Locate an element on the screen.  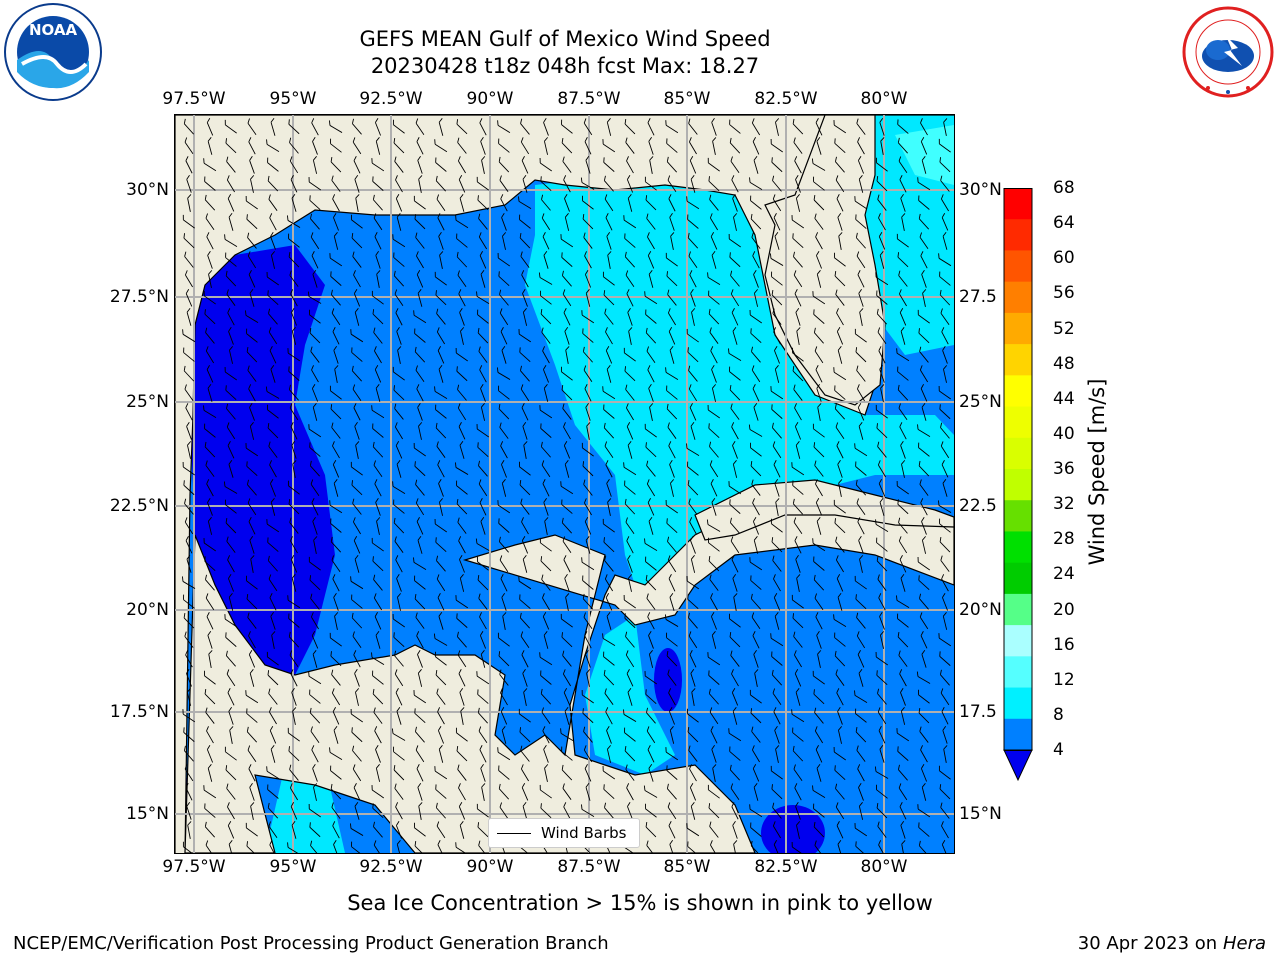
colorbar-tick: 68 is located at coordinates (1064, 188).